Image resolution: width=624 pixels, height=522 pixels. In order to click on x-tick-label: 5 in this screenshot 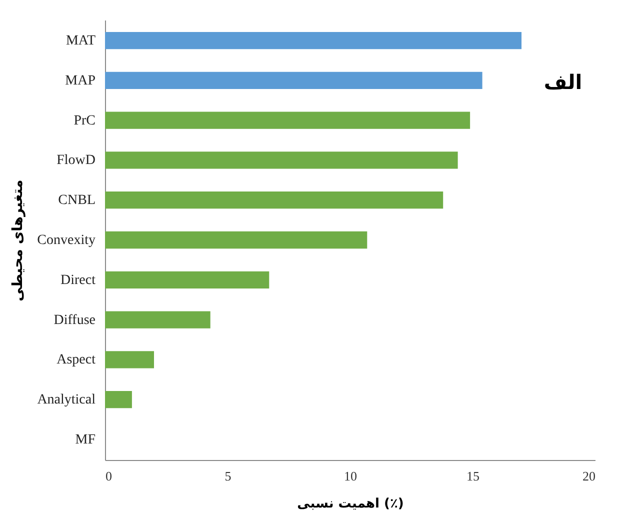, I will do `click(228, 476)`.